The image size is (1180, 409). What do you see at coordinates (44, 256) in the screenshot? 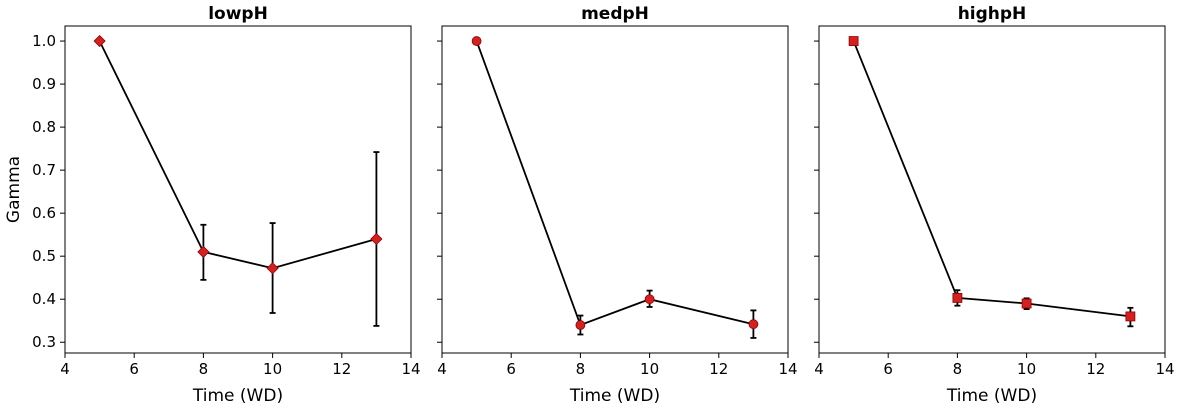
I see `y-tick-label: 0.5` at bounding box center [44, 256].